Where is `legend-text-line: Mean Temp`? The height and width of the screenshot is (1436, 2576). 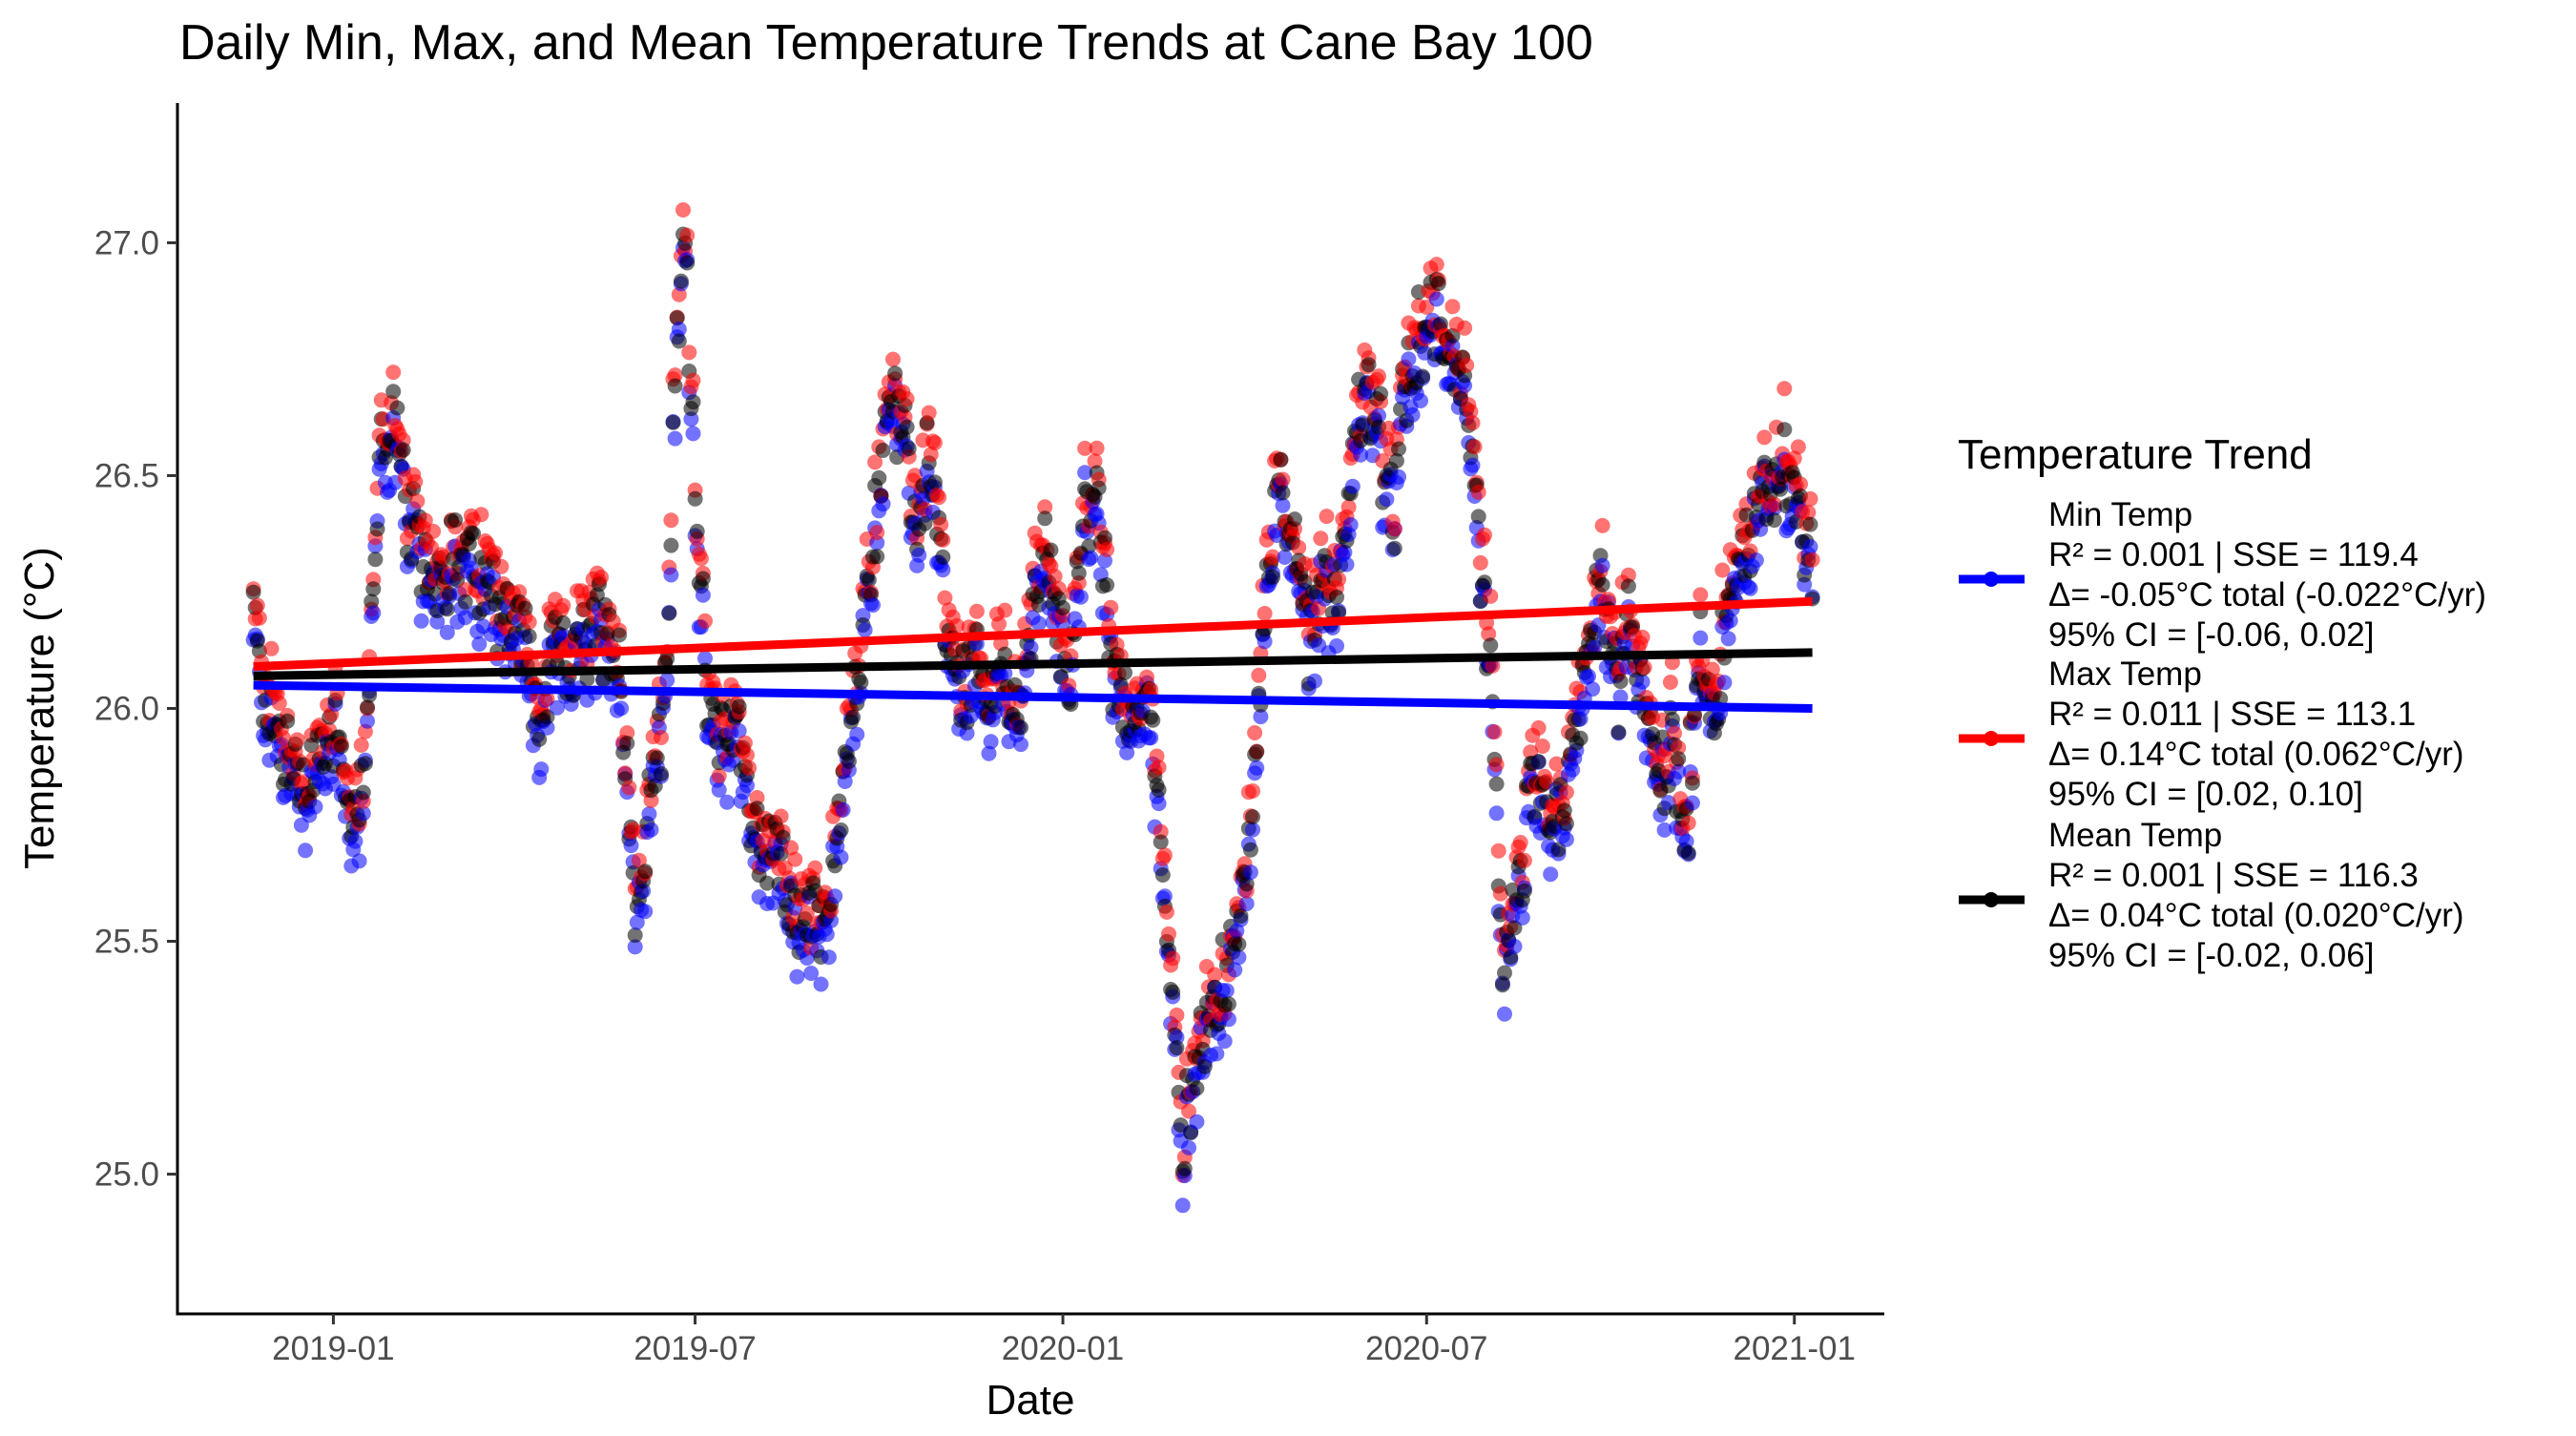 legend-text-line: Mean Temp is located at coordinates (2135, 835).